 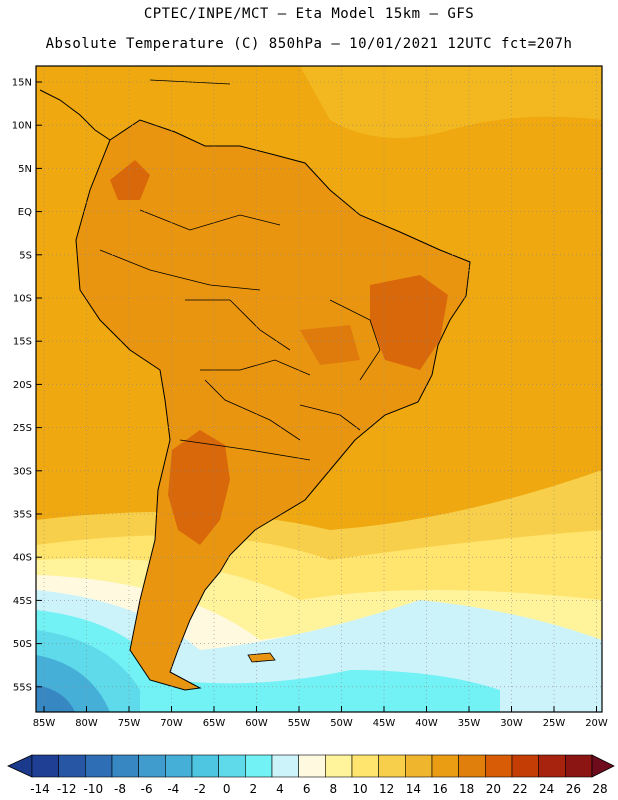 What do you see at coordinates (240, 335) in the screenshot?
I see `country-borders` at bounding box center [240, 335].